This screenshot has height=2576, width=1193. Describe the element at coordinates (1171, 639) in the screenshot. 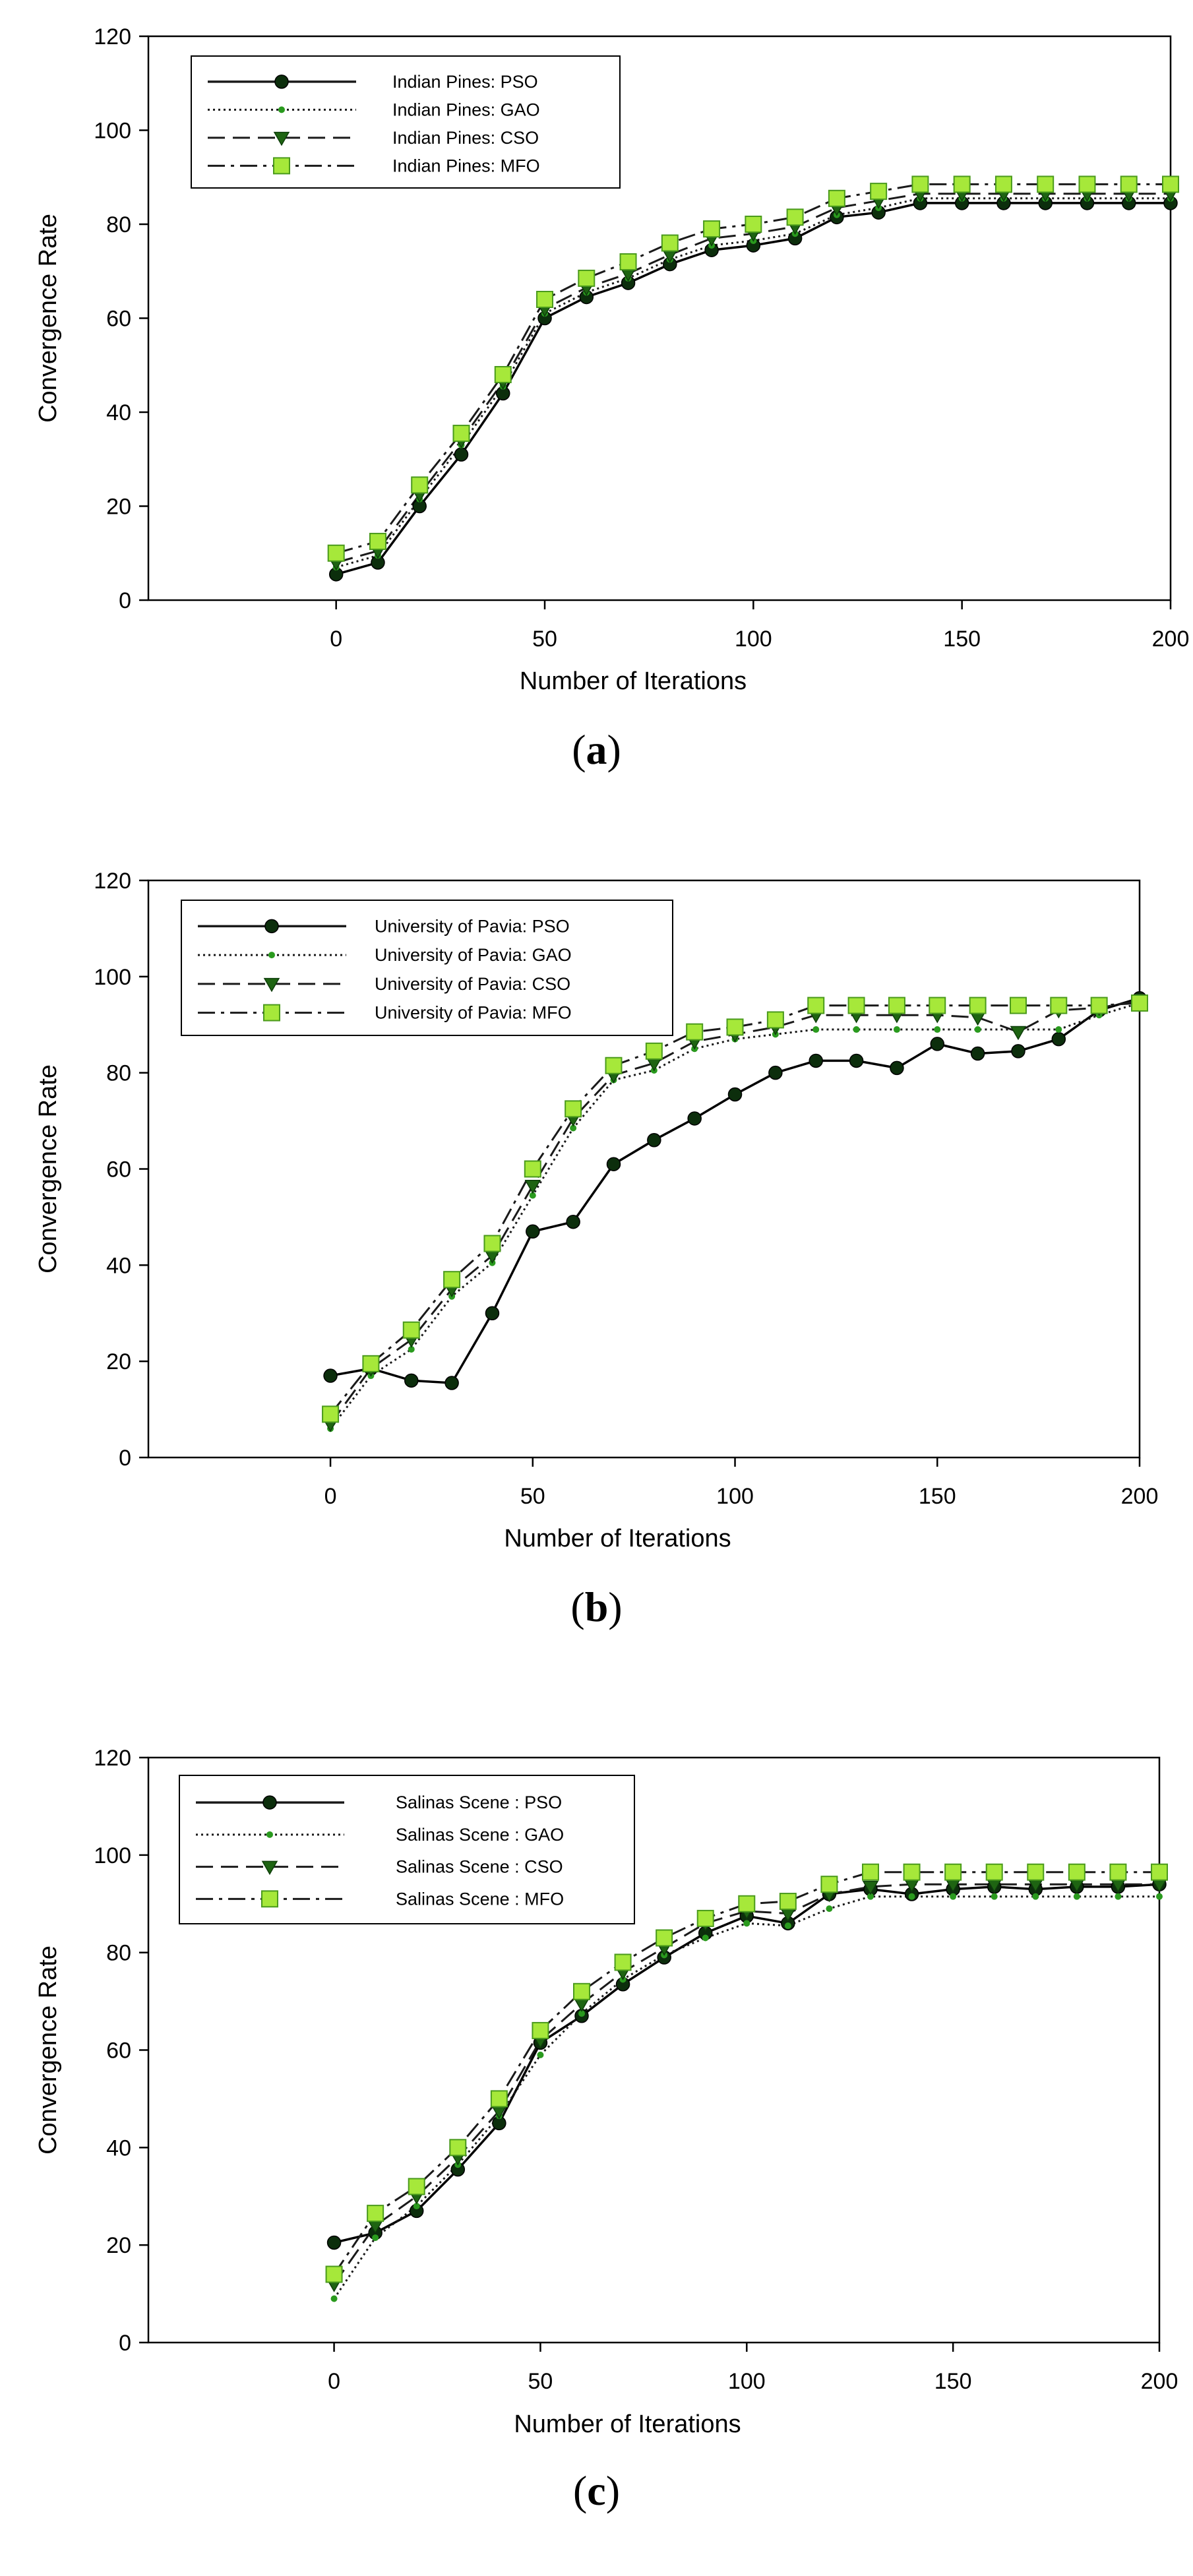

I see `x-tick-label: 200` at that location.